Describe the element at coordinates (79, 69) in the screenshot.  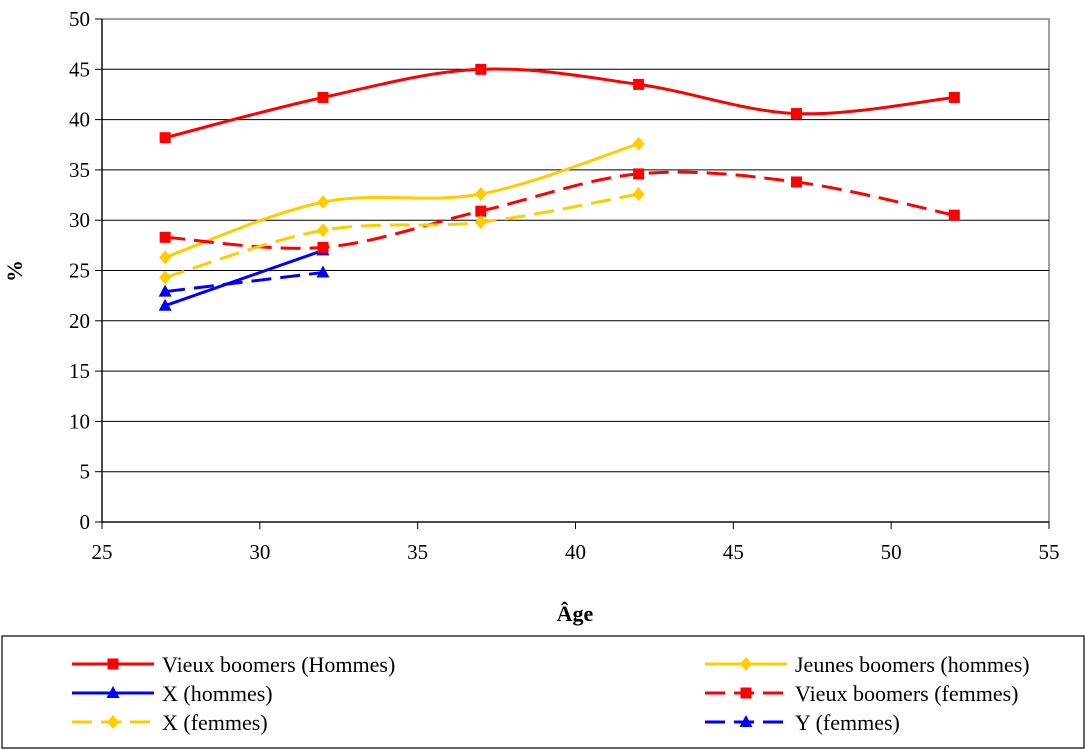
I see `y-tick-label-45: 45` at that location.